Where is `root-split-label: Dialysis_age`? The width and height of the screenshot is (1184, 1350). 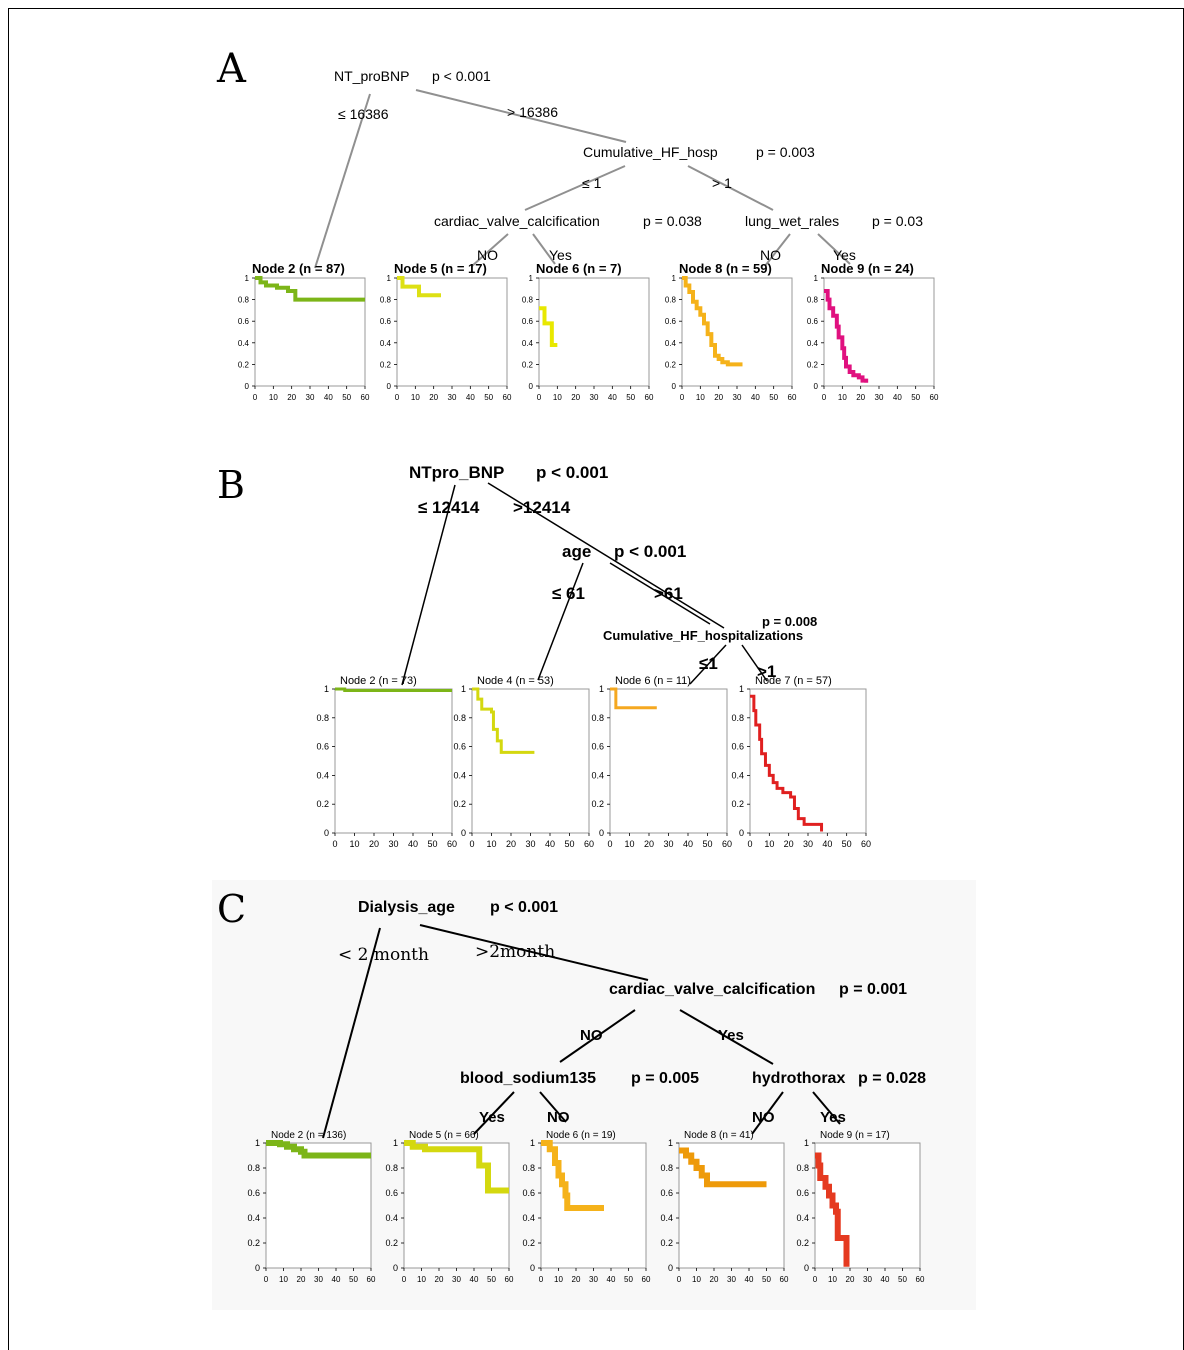
root-split-label: Dialysis_age is located at coordinates (406, 907).